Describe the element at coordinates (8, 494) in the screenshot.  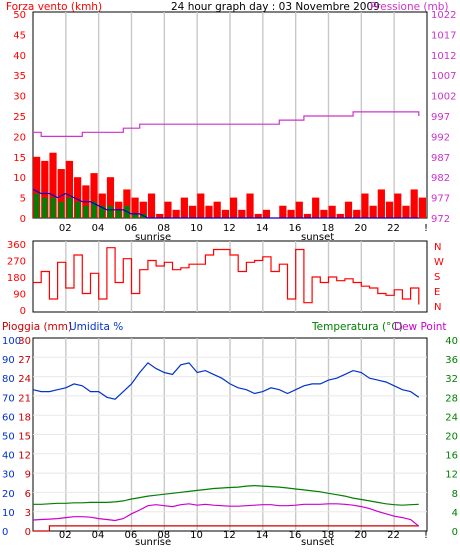
I see `humidity-y-tick-label: 20` at that location.